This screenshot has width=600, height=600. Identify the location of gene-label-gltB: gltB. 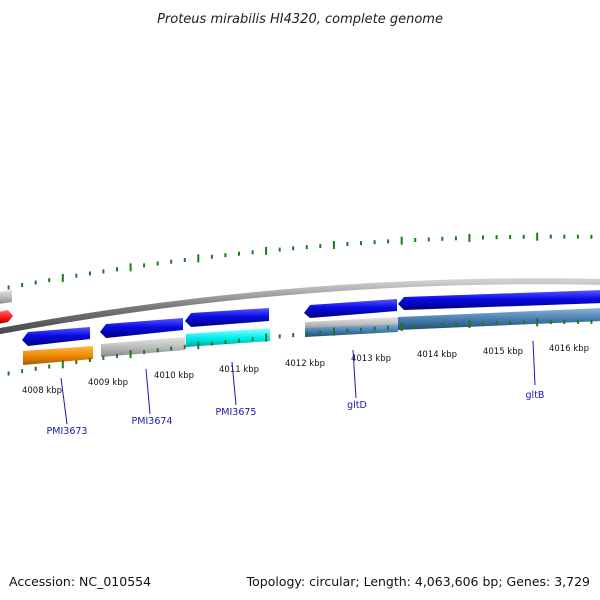
(535, 395).